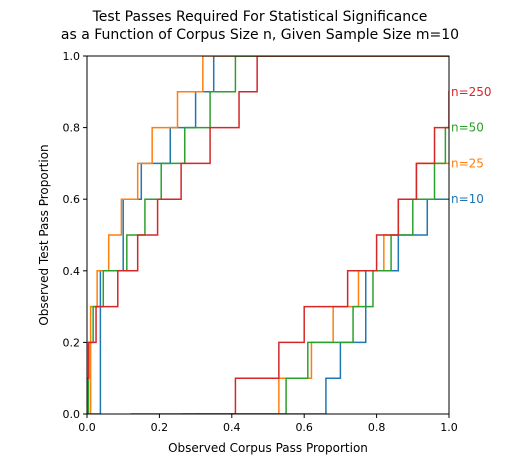 Image resolution: width=522 pixels, height=469 pixels. What do you see at coordinates (471, 145) in the screenshot?
I see `series-labels: n=10 n=25 n=50 n=250` at bounding box center [471, 145].